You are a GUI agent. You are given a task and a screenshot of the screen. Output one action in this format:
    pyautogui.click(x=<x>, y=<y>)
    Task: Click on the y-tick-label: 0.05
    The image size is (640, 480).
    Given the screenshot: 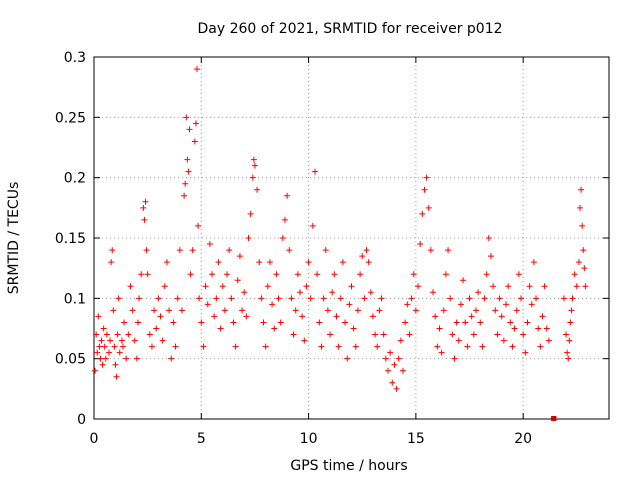 What is the action you would take?
    pyautogui.click(x=70, y=360)
    